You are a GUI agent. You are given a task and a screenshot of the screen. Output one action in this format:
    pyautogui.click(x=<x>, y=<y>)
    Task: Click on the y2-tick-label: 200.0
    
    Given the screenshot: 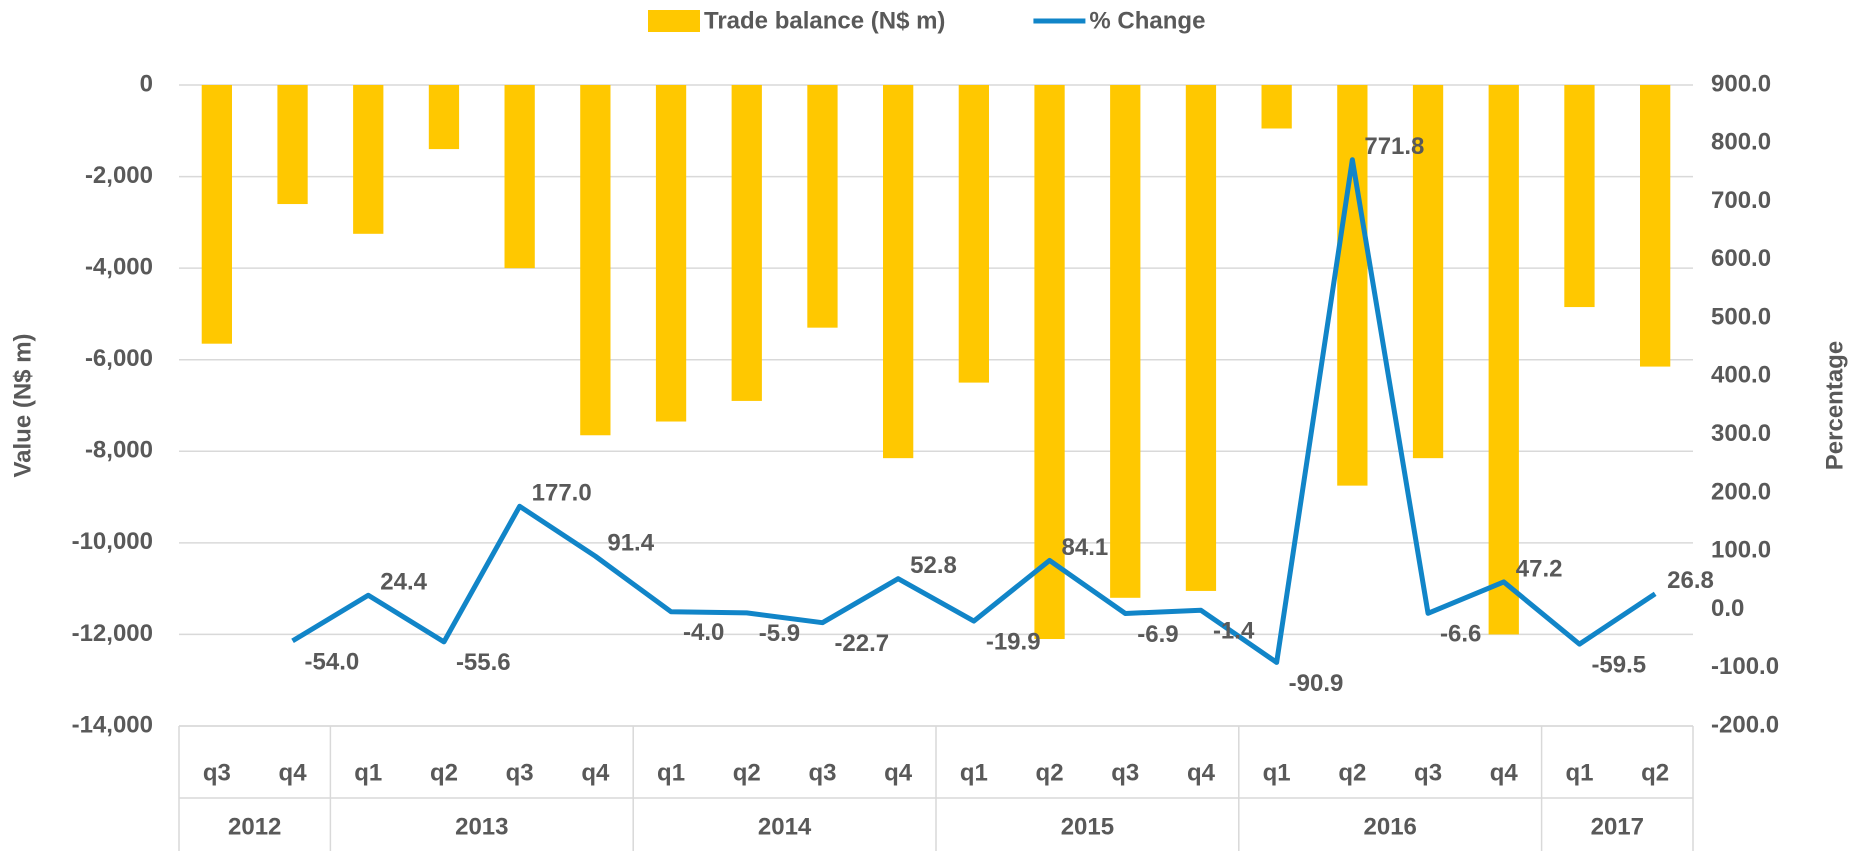 What is the action you would take?
    pyautogui.click(x=1741, y=491)
    